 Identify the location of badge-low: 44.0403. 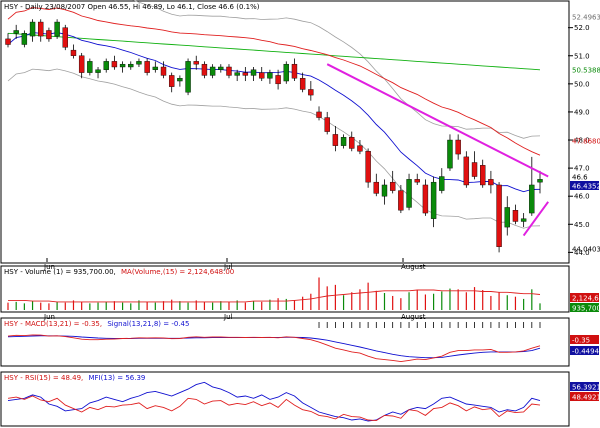
(586, 250).